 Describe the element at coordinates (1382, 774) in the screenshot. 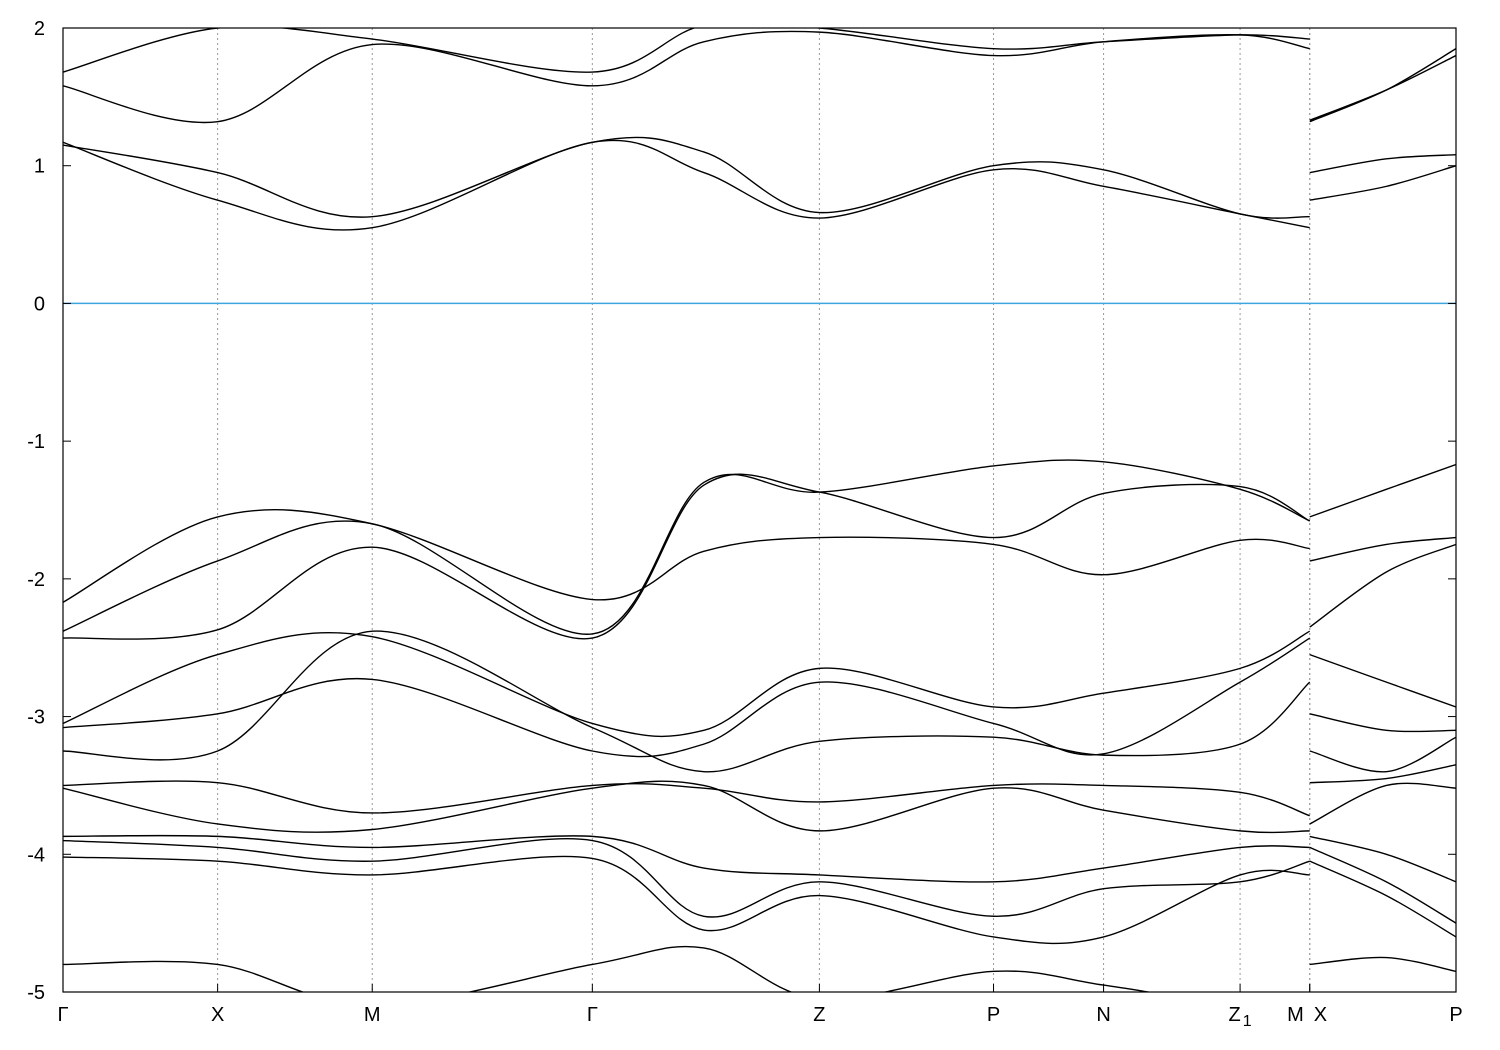

I see `band-line-10-seg1` at that location.